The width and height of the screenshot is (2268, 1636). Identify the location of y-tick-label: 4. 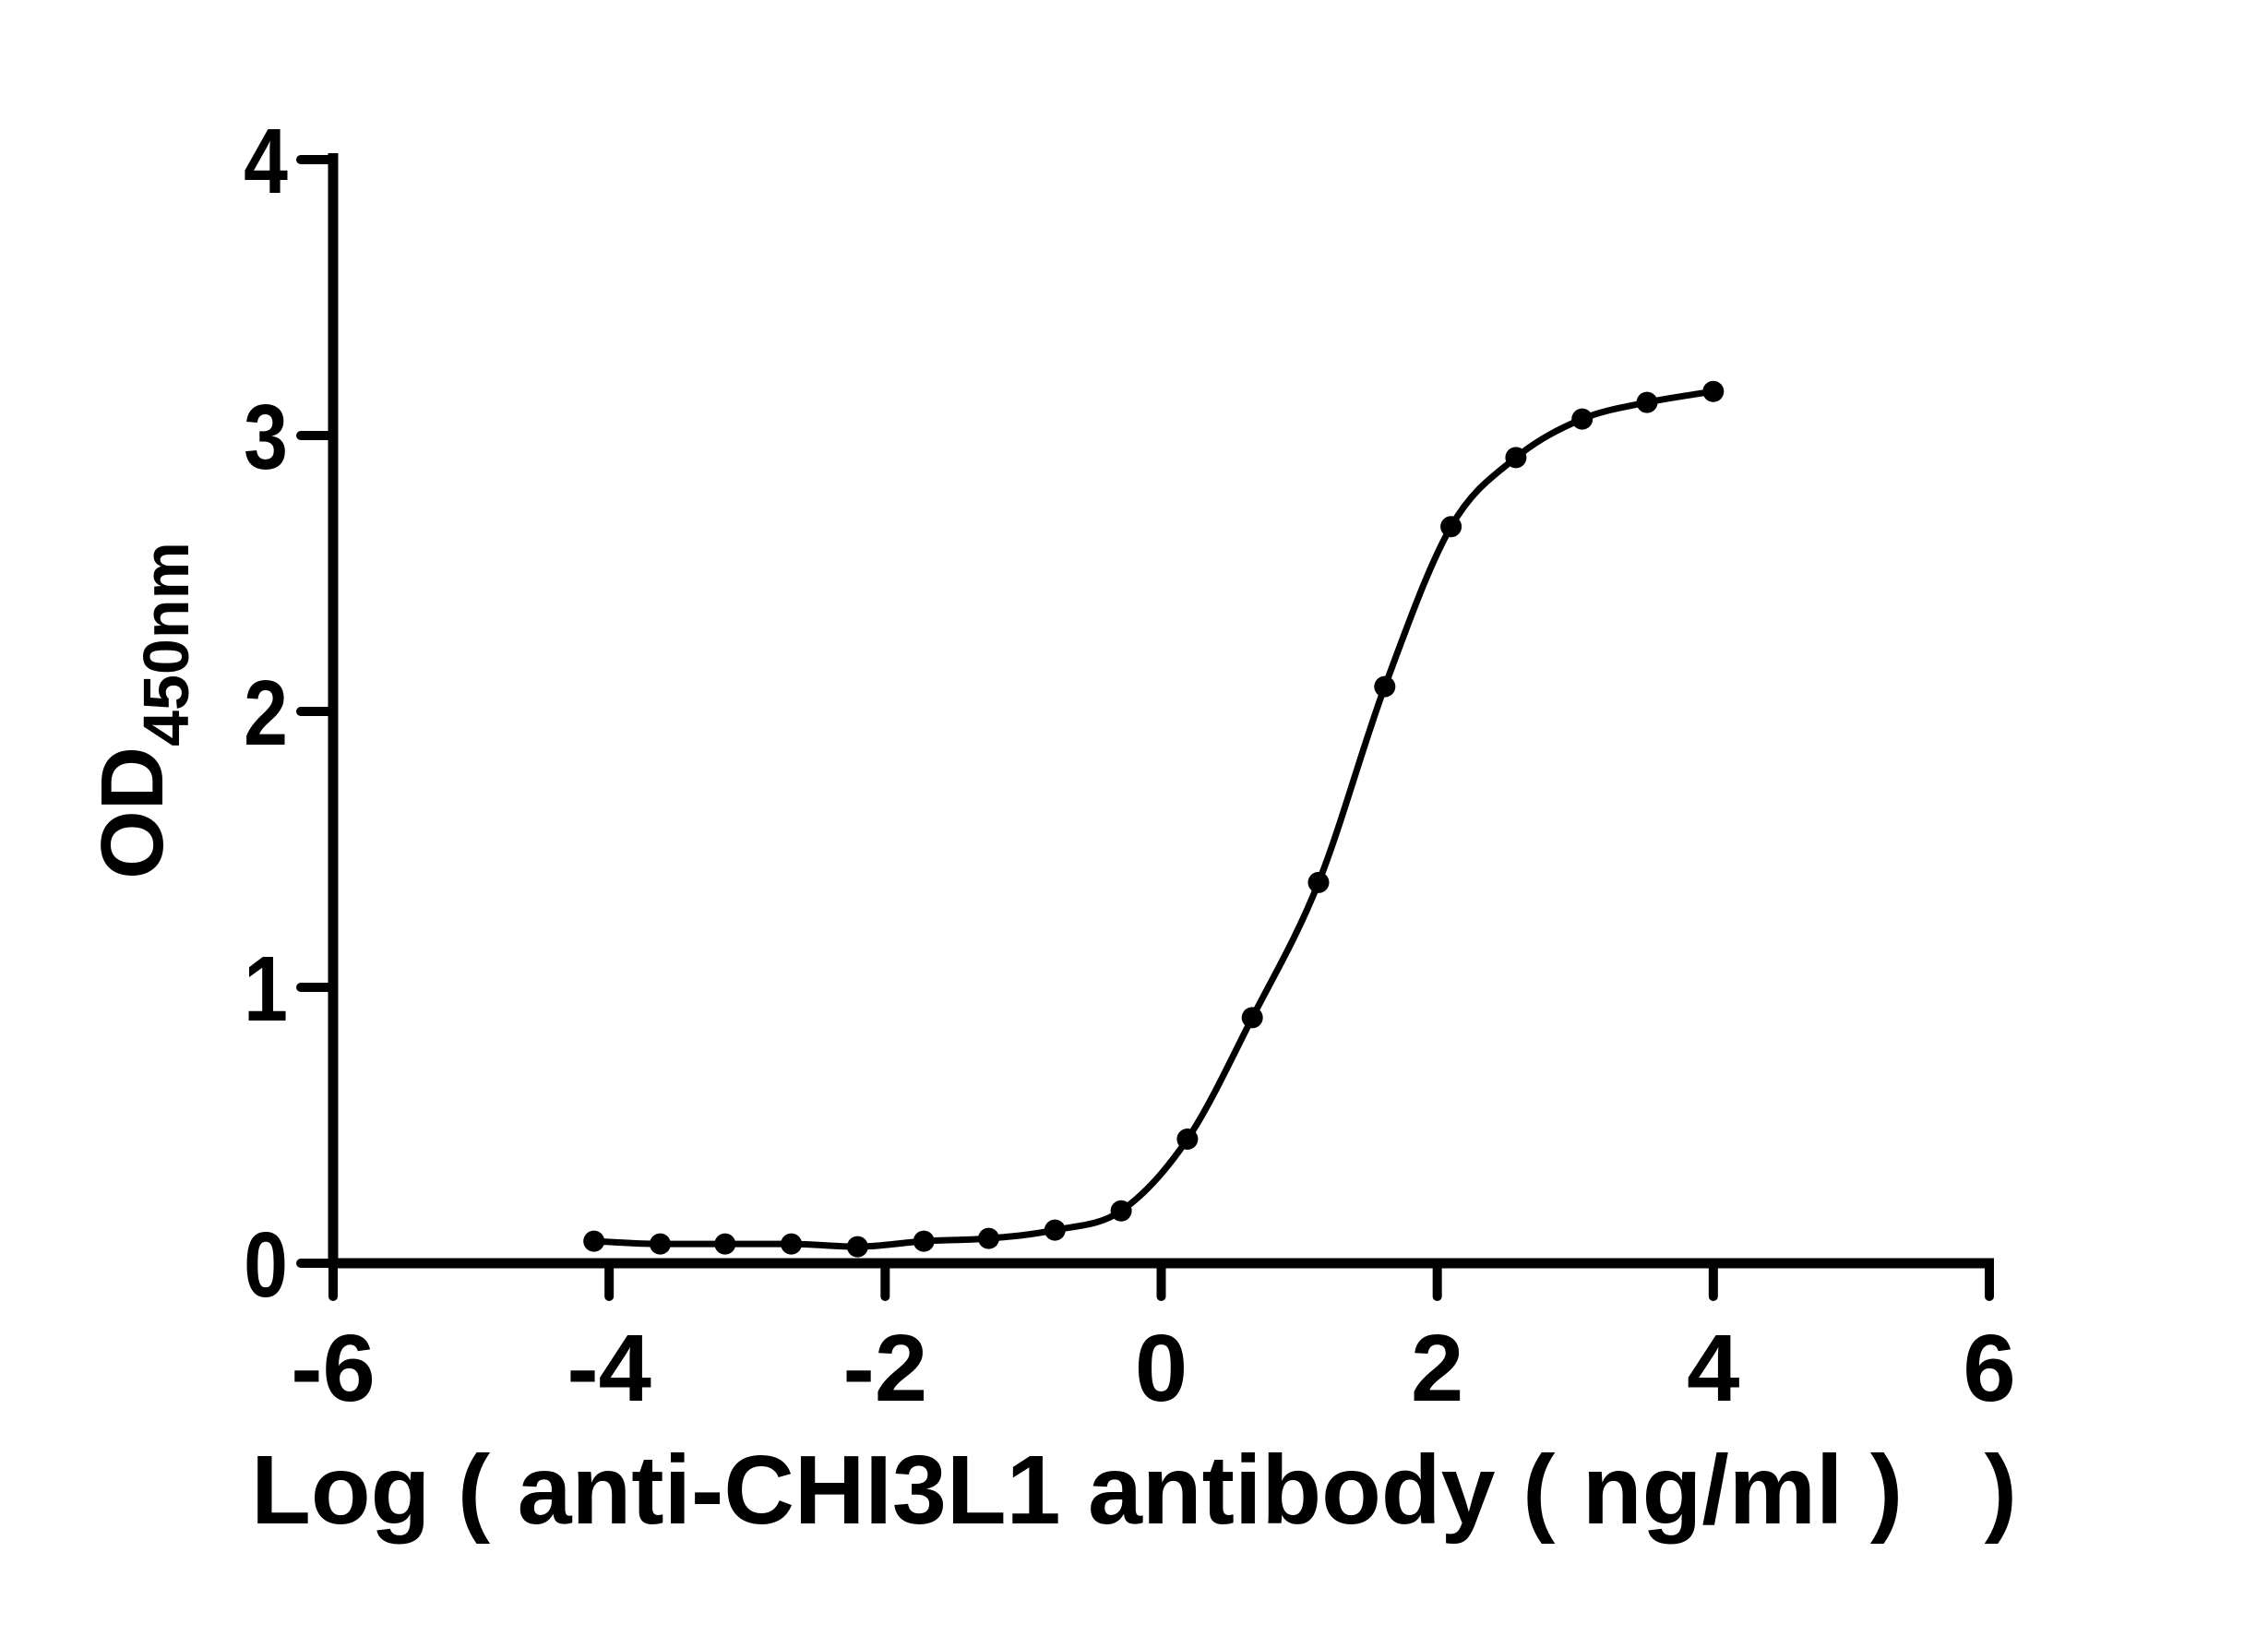
(266, 161).